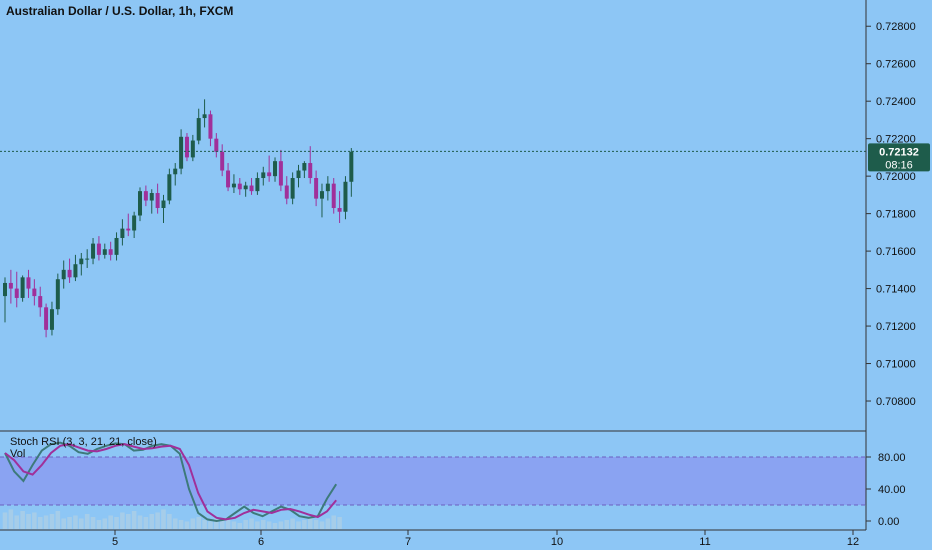 This screenshot has height=550, width=932. What do you see at coordinates (853, 542) in the screenshot?
I see `time-tick-label: 12` at bounding box center [853, 542].